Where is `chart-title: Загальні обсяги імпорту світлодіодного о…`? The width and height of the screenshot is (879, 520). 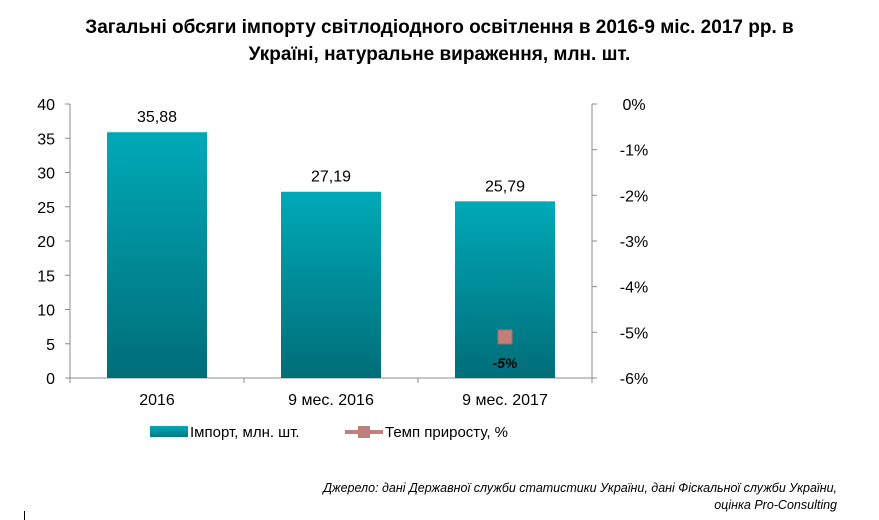 chart-title: Загальні обсяги імпорту світлодіодного о… is located at coordinates (439, 41).